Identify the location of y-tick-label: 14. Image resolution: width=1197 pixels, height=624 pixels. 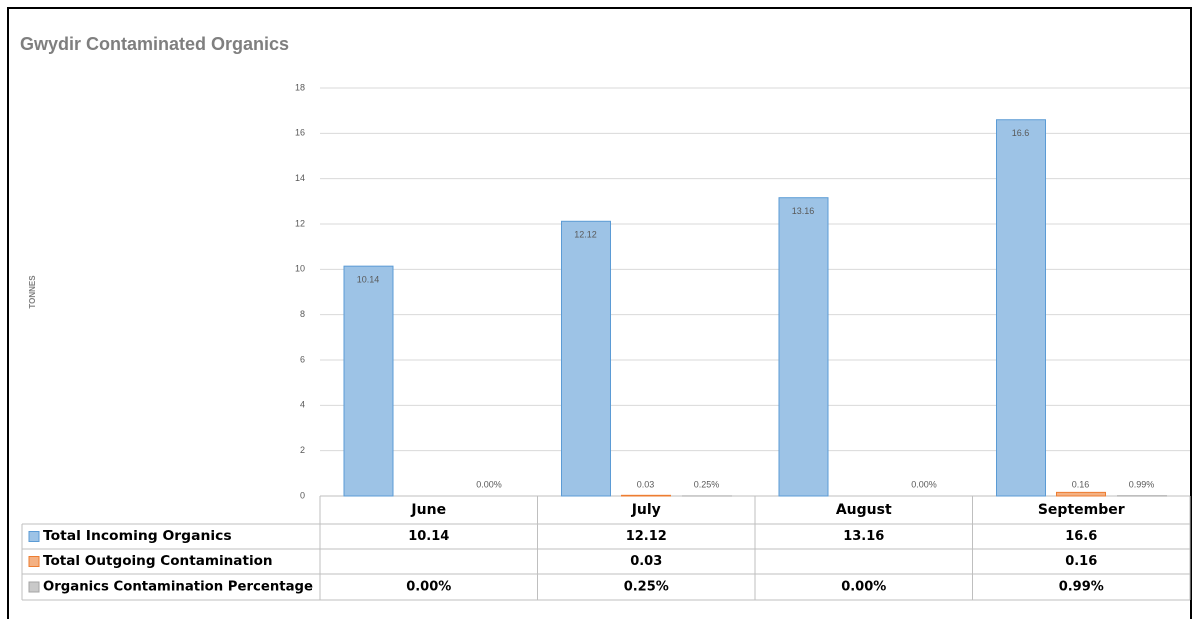
(300, 178).